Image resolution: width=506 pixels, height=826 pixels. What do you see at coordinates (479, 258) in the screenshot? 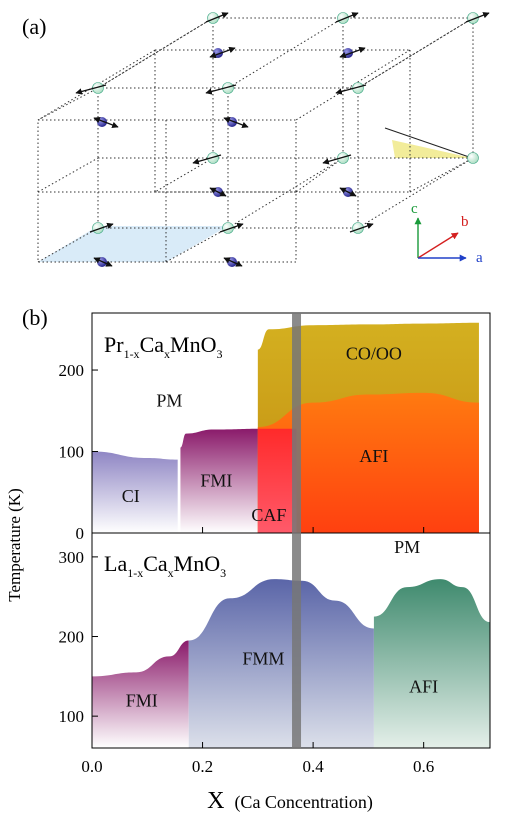
I see `axis-a-label: a` at bounding box center [479, 258].